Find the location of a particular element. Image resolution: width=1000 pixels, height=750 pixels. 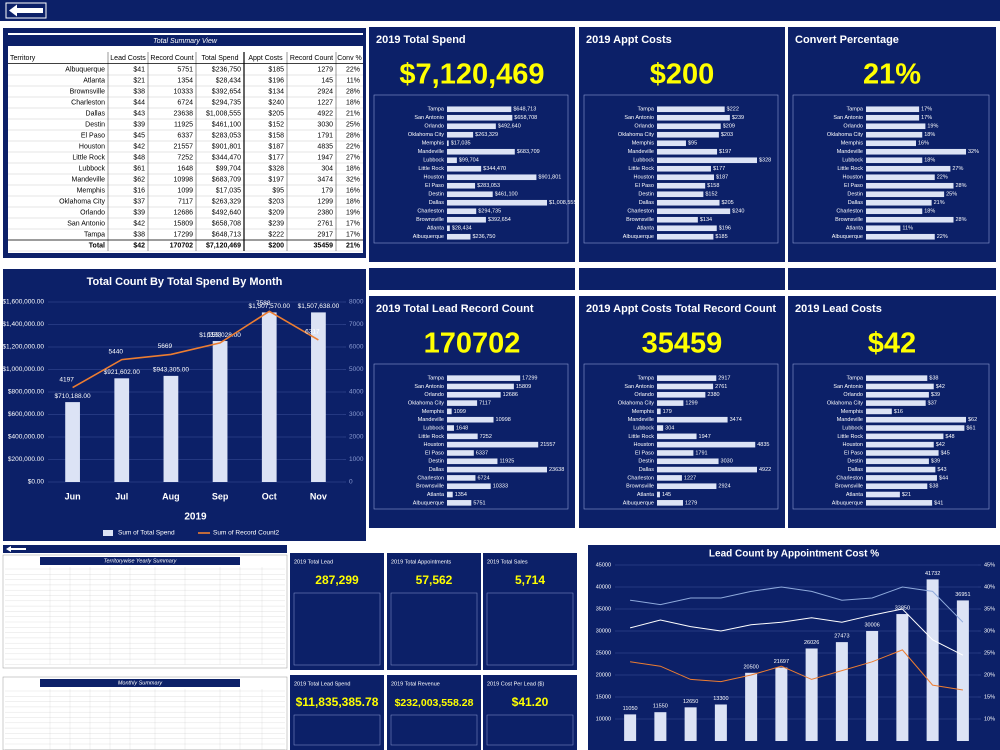

table-cell: Little Rock is located at coordinates (88, 157).